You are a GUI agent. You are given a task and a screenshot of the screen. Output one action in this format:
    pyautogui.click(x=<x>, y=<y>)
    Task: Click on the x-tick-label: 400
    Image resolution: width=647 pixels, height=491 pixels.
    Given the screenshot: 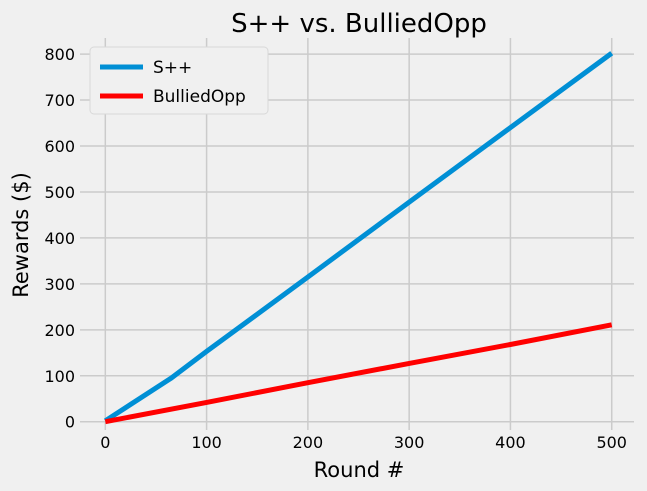 What is the action you would take?
    pyautogui.click(x=510, y=442)
    